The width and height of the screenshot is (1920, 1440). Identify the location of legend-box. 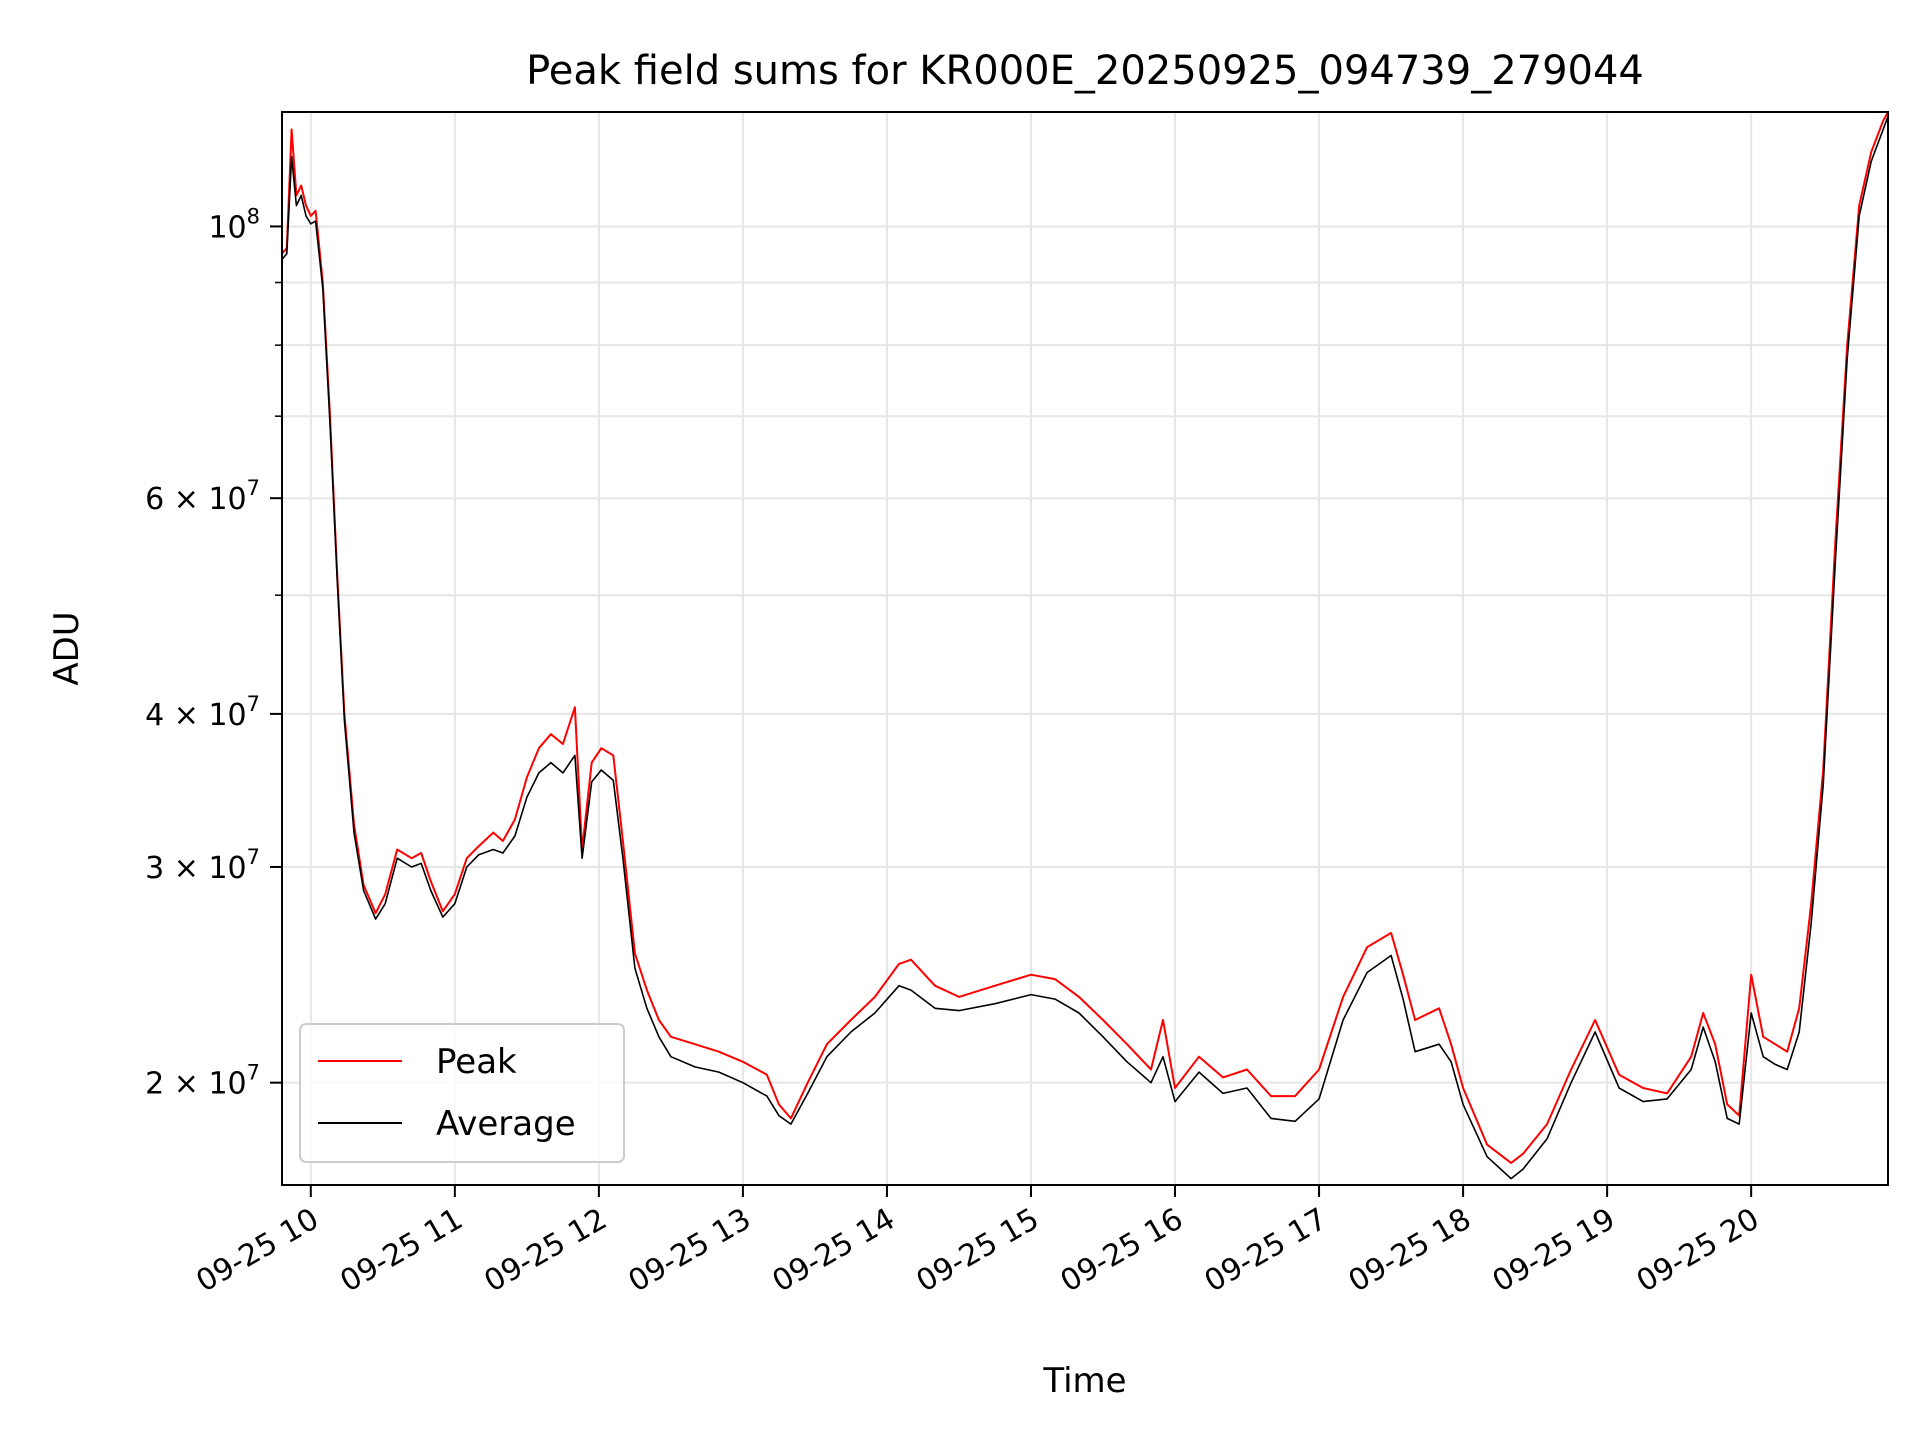
(462, 1093).